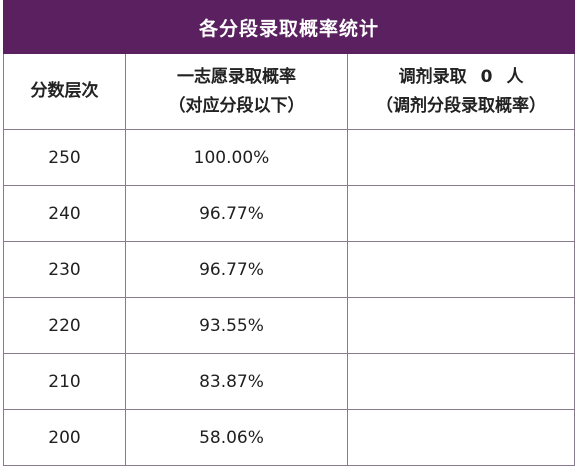 Image resolution: width=576 pixels, height=469 pixels. I want to click on probability-cell: 93.55%, so click(236, 325).